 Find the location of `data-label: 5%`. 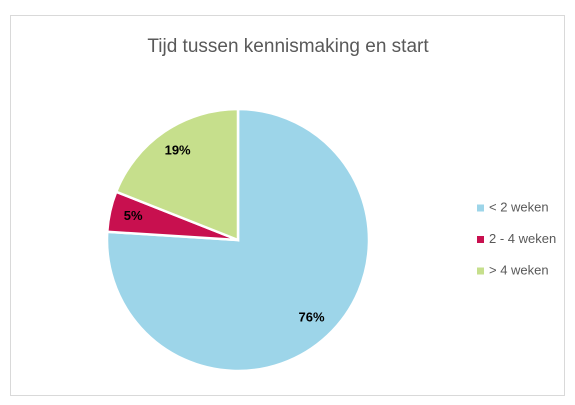

data-label: 5% is located at coordinates (133, 215).